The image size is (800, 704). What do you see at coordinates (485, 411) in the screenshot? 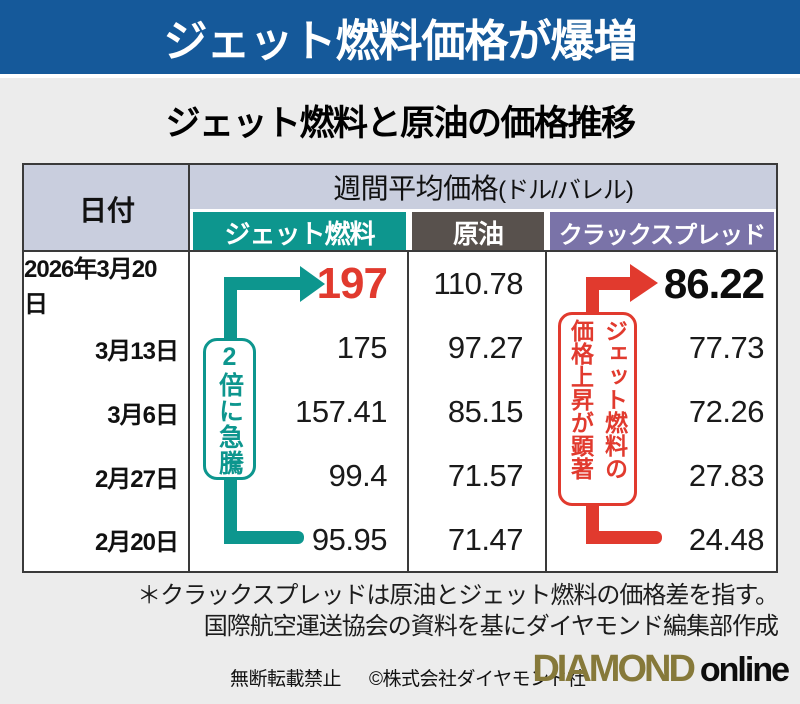
I see `crude-oil-value: 85.15` at bounding box center [485, 411].